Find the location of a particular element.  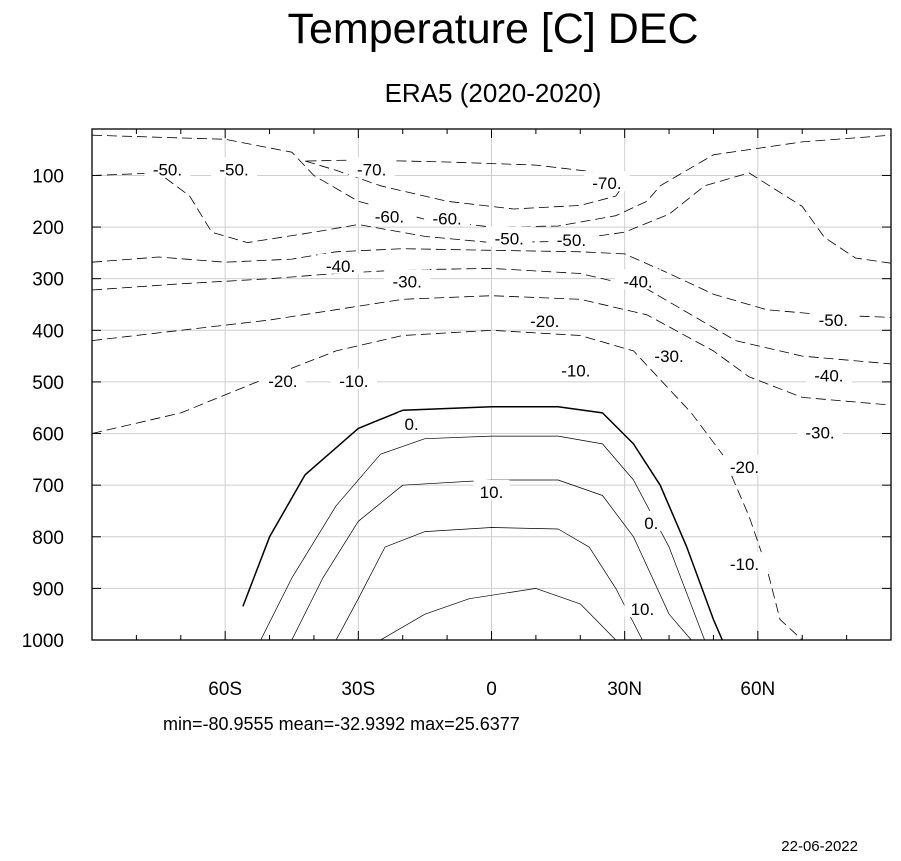

y-tick-label: 300 is located at coordinates (48, 280).